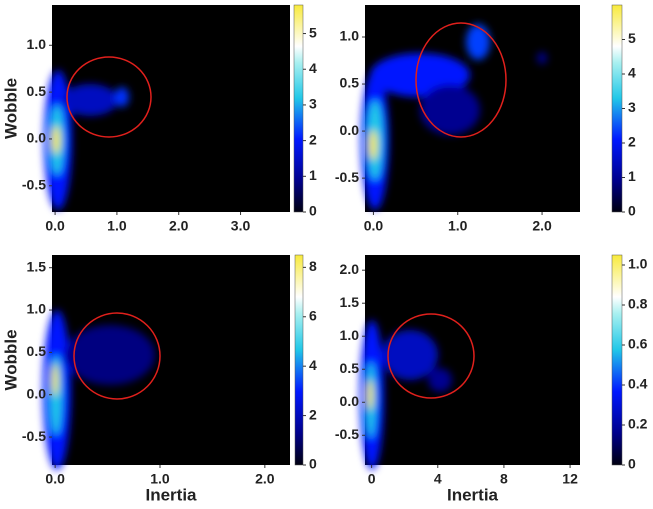 Image resolution: width=653 pixels, height=509 pixels. Describe the element at coordinates (350, 269) in the screenshot. I see `y-tick-label: 2.0` at that location.